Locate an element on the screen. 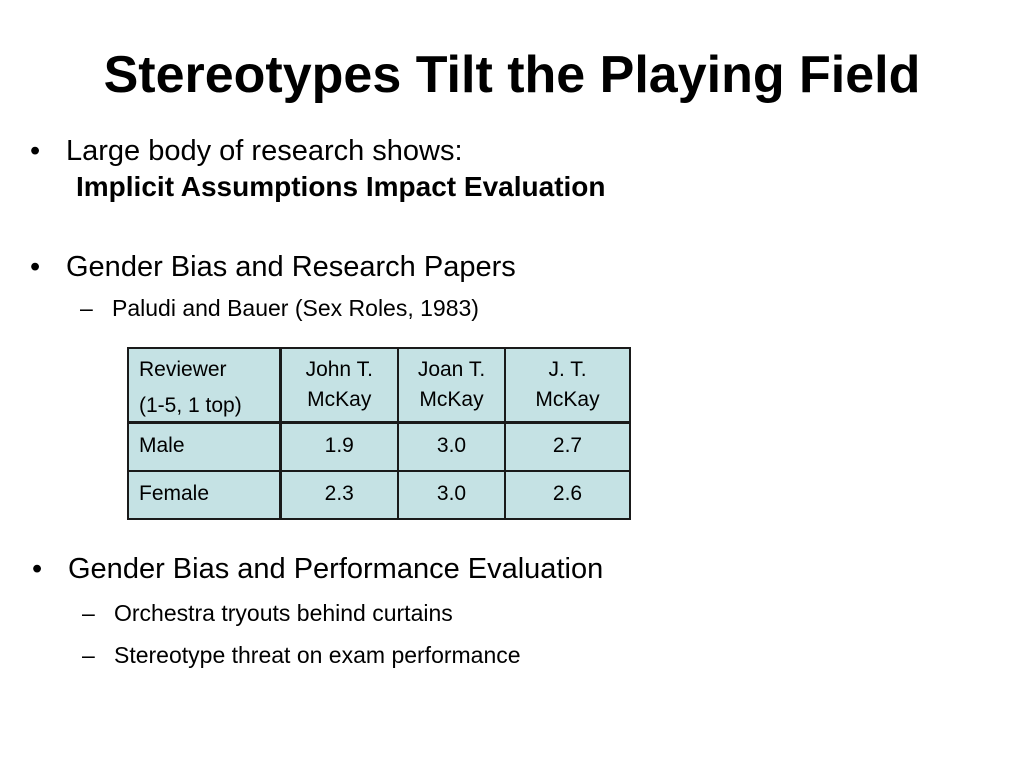 The height and width of the screenshot is (768, 1024). header-joan-line2: McKay is located at coordinates (451, 399).